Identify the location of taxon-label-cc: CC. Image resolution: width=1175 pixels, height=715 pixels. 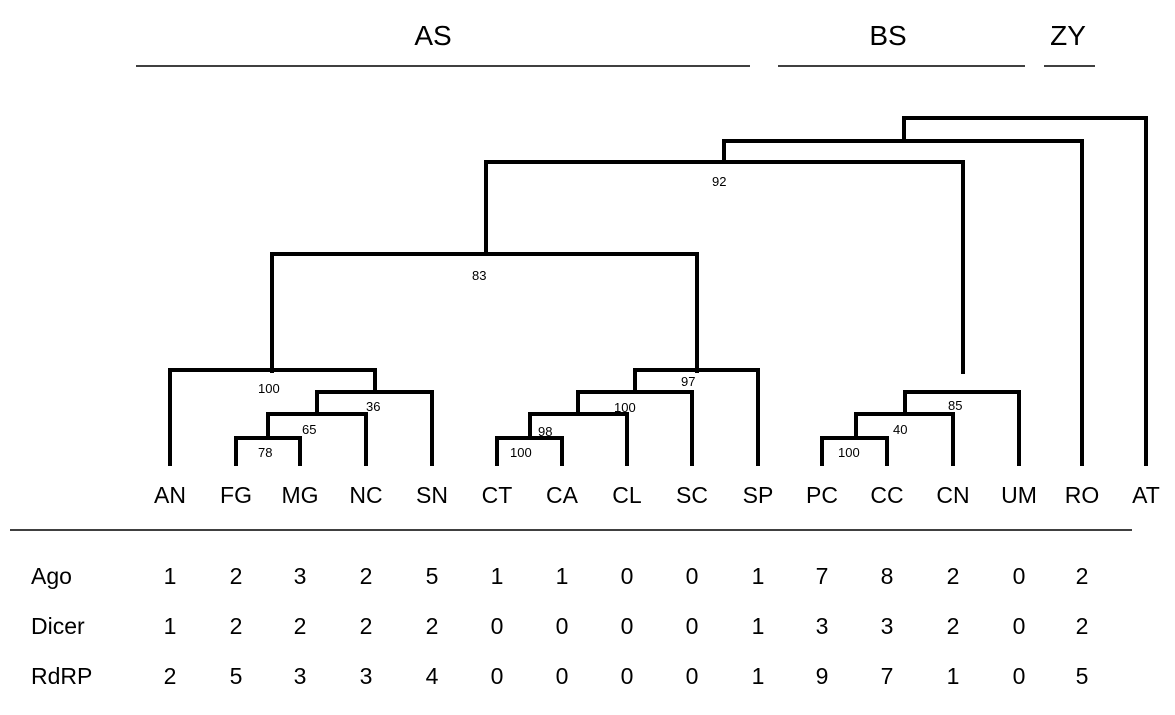
(886, 495).